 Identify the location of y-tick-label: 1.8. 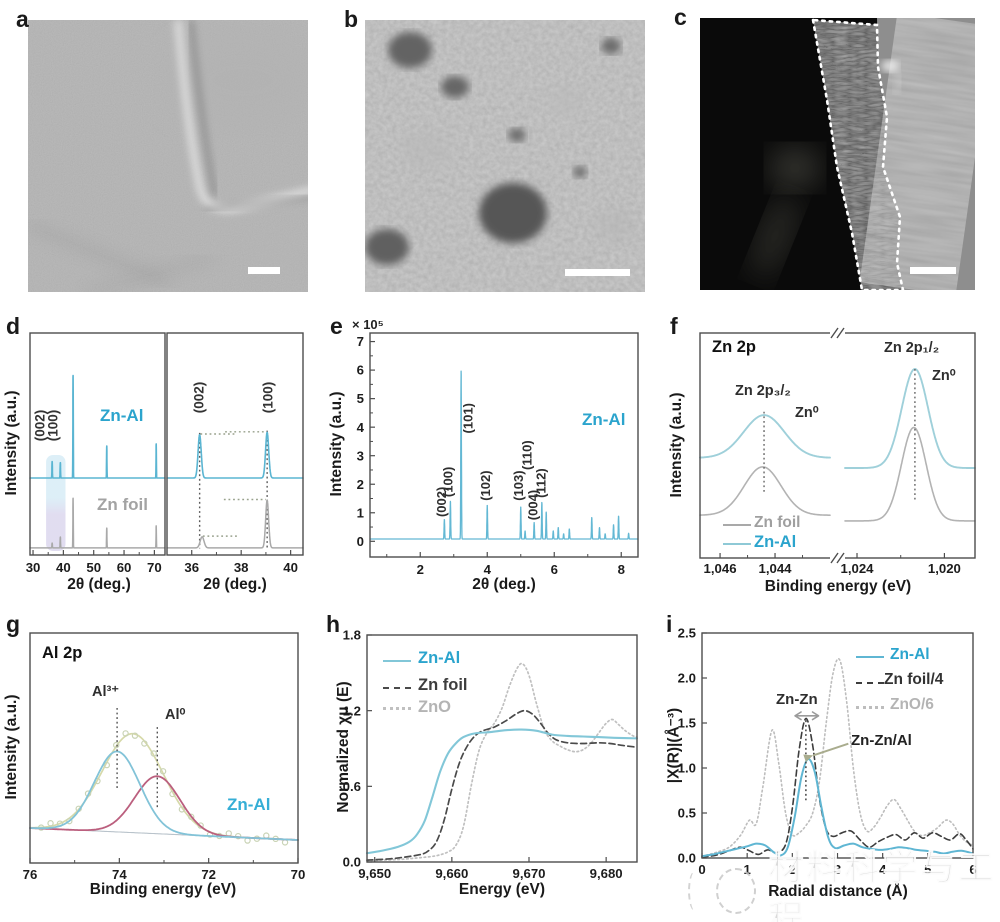
(352, 635).